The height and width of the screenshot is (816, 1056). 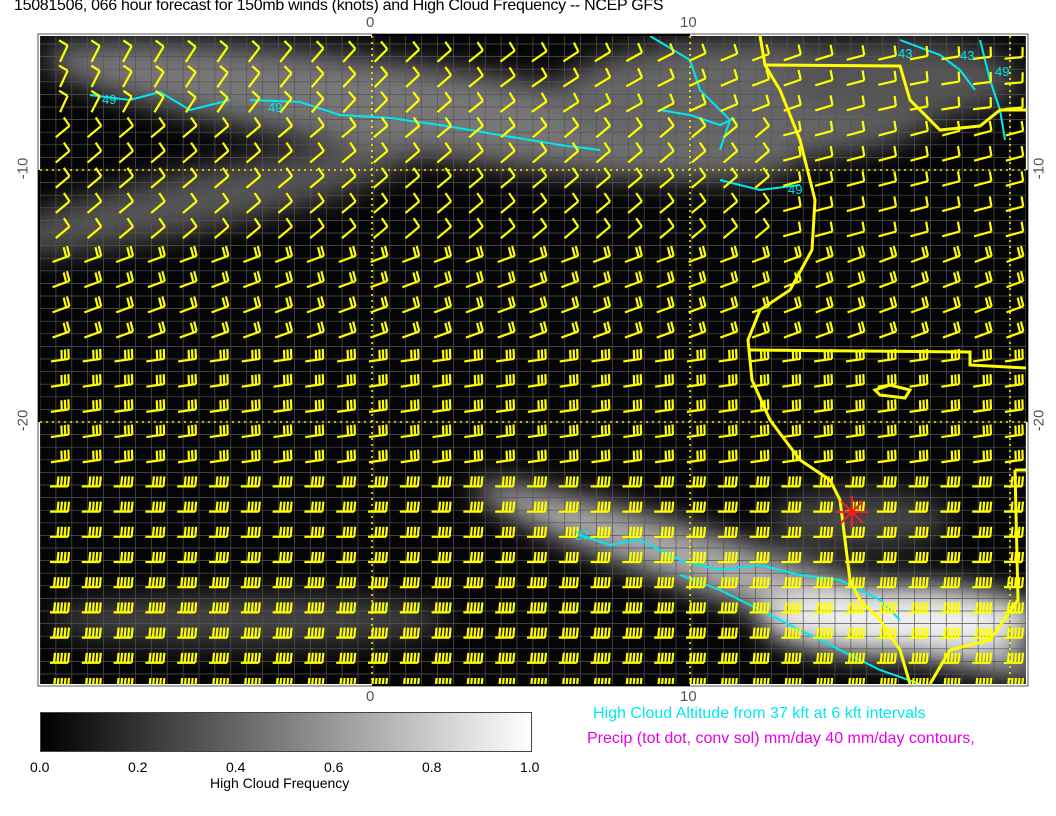 I want to click on colorbar-tick: 0.0, so click(x=40, y=767).